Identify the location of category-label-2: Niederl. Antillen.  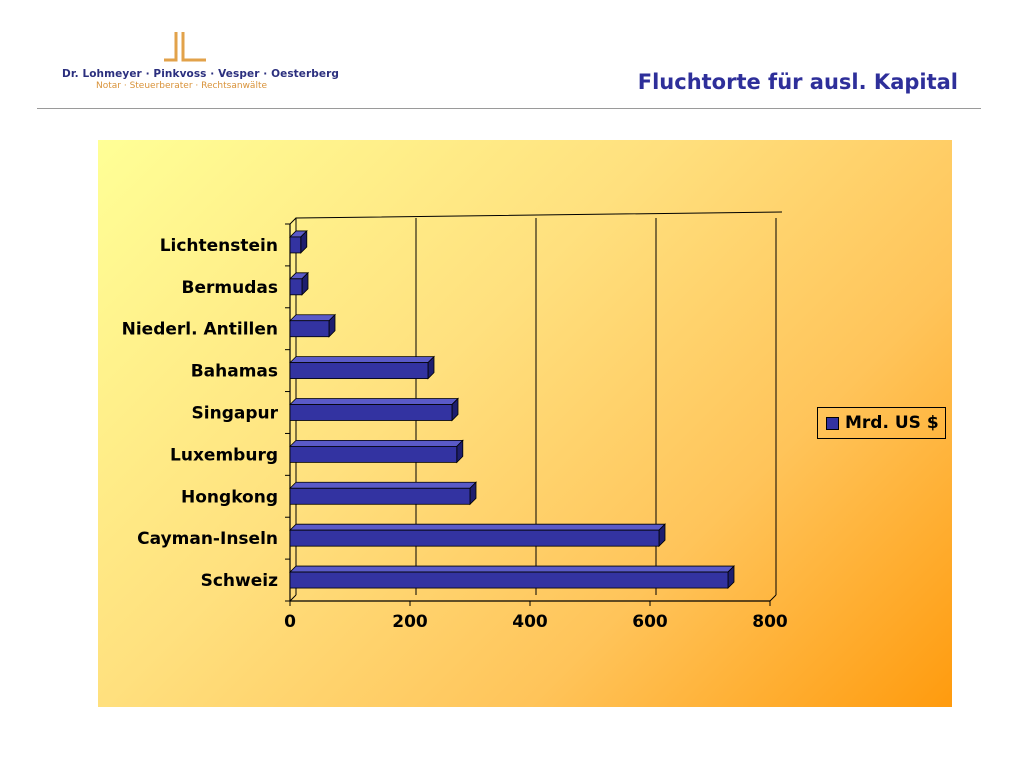
(200, 330).